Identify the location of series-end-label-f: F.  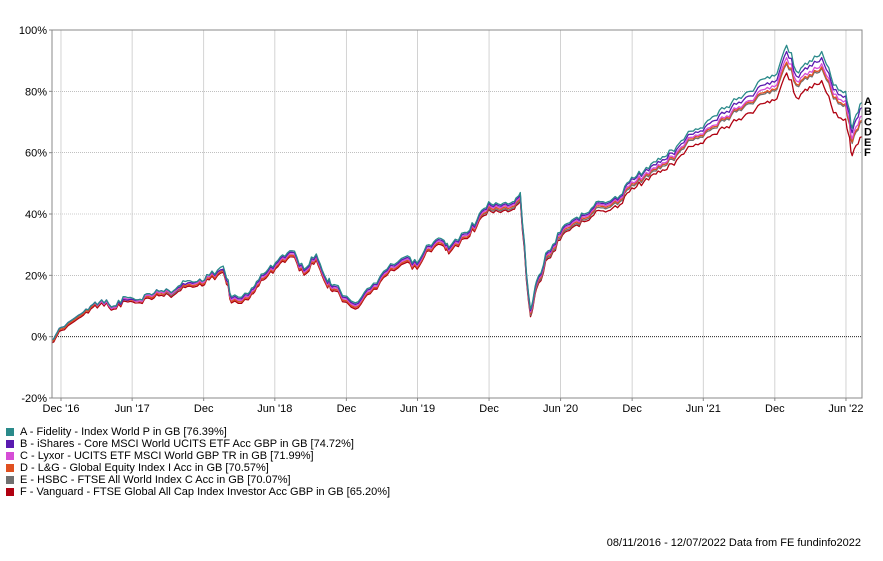
(867, 153).